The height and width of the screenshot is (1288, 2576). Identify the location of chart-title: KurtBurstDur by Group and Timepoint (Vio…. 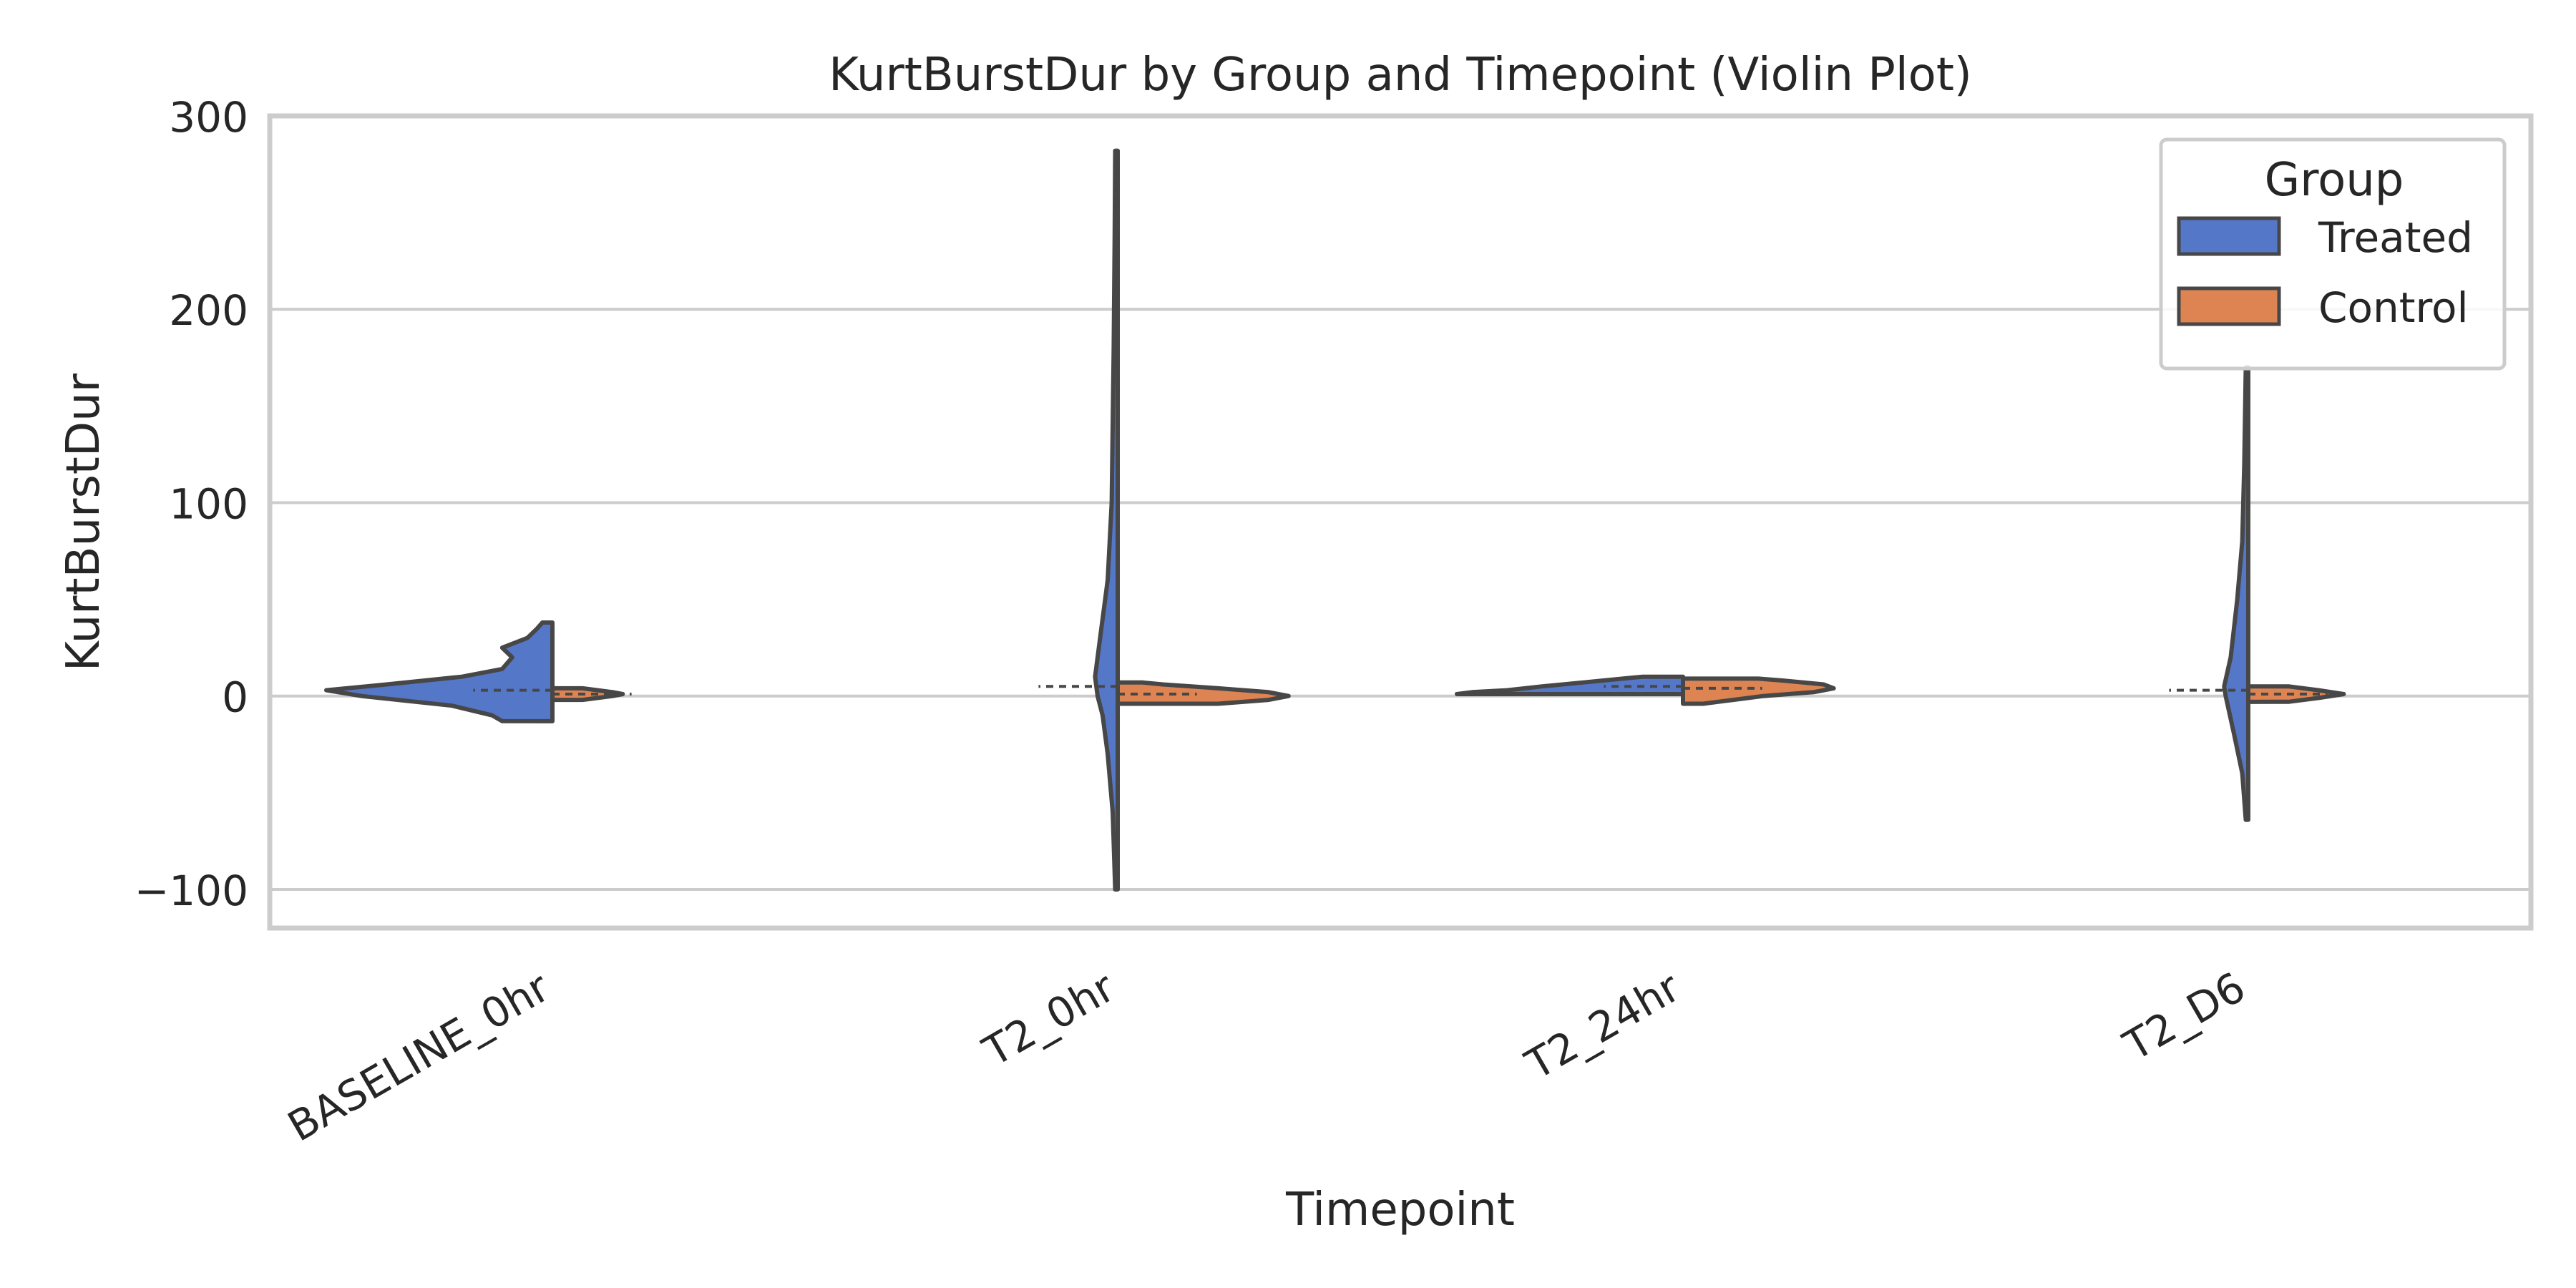
(1400, 75).